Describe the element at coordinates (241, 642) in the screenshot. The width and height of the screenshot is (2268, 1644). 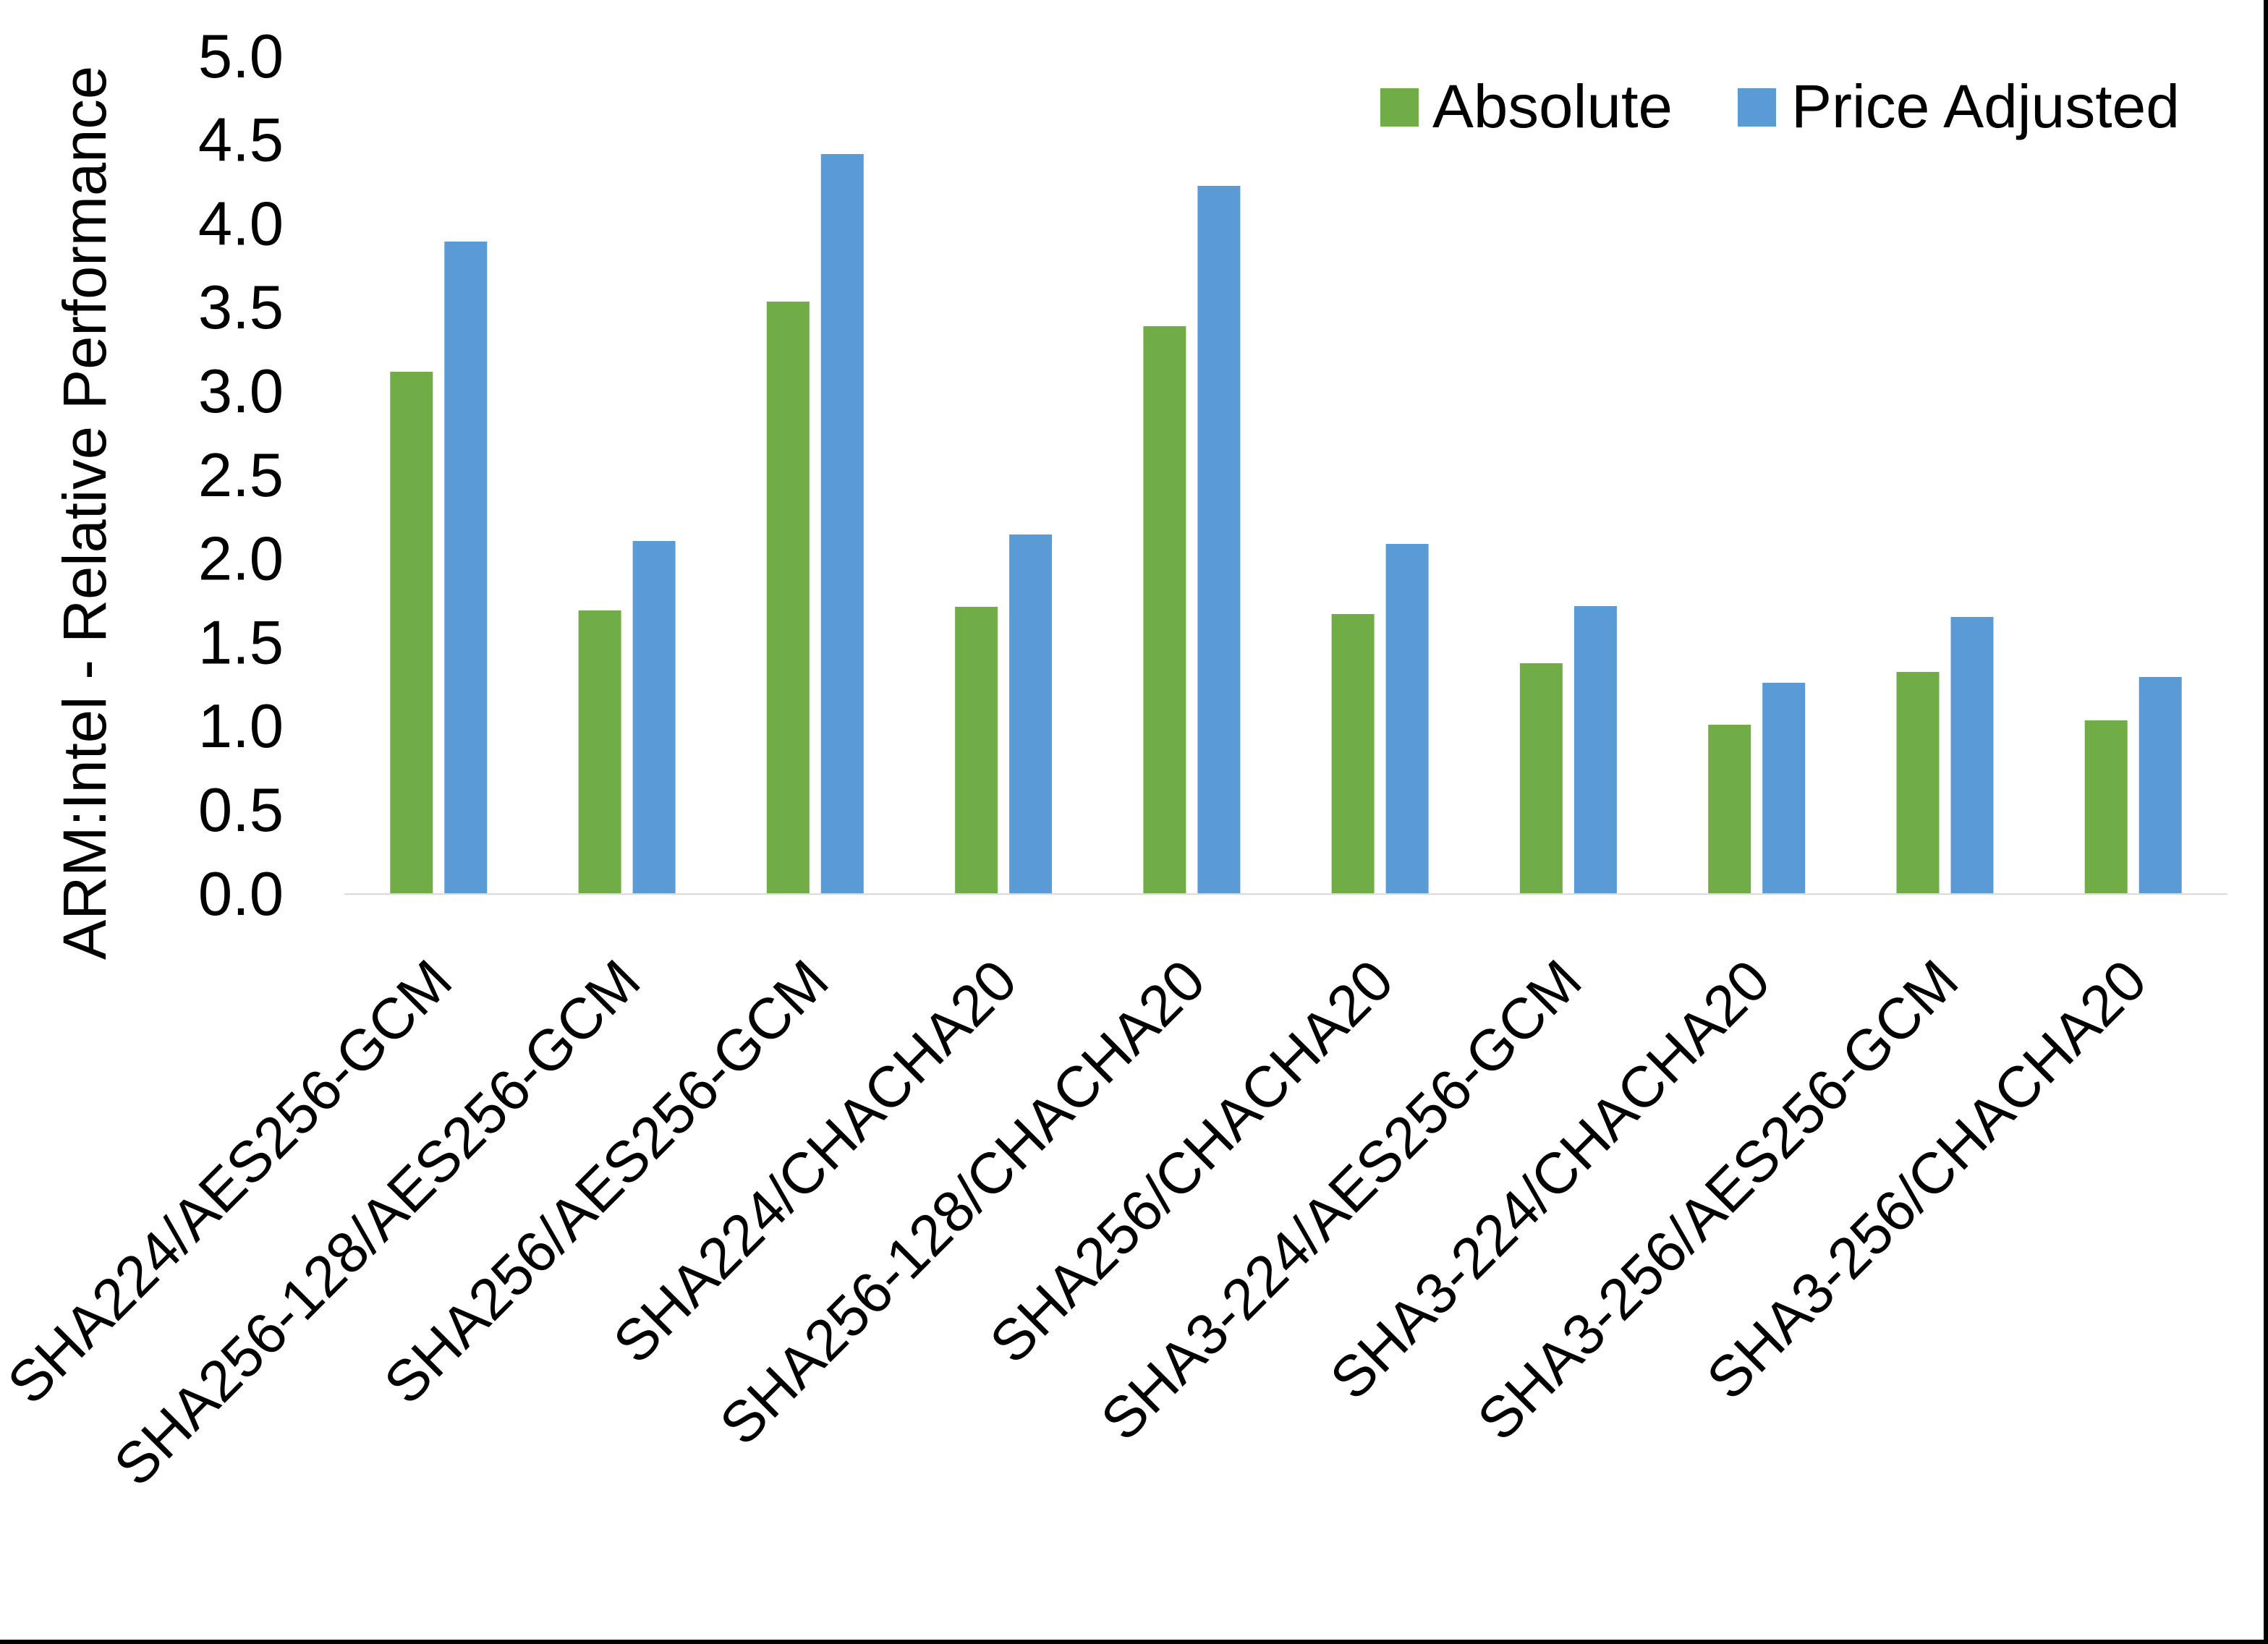
I see `svg-text: 1.5` at that location.